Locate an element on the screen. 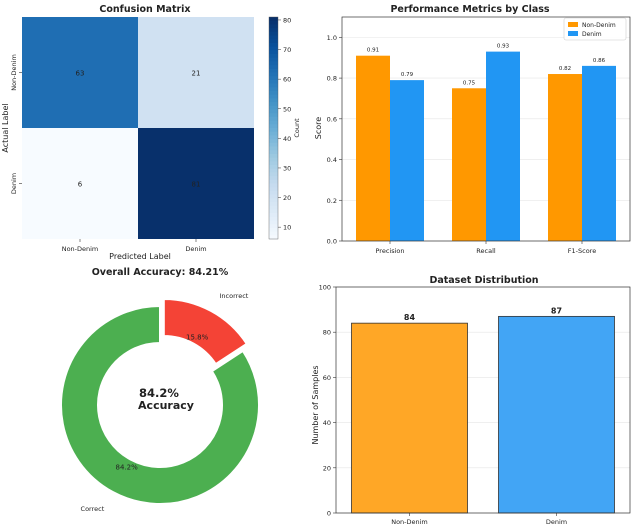  distribution-bar is located at coordinates (556, 414).